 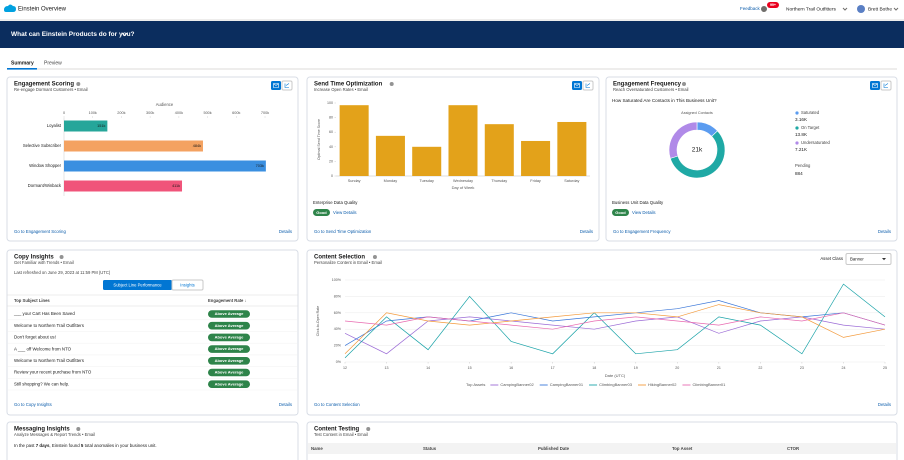 I want to click on column-header: CTOR, so click(x=793, y=448).